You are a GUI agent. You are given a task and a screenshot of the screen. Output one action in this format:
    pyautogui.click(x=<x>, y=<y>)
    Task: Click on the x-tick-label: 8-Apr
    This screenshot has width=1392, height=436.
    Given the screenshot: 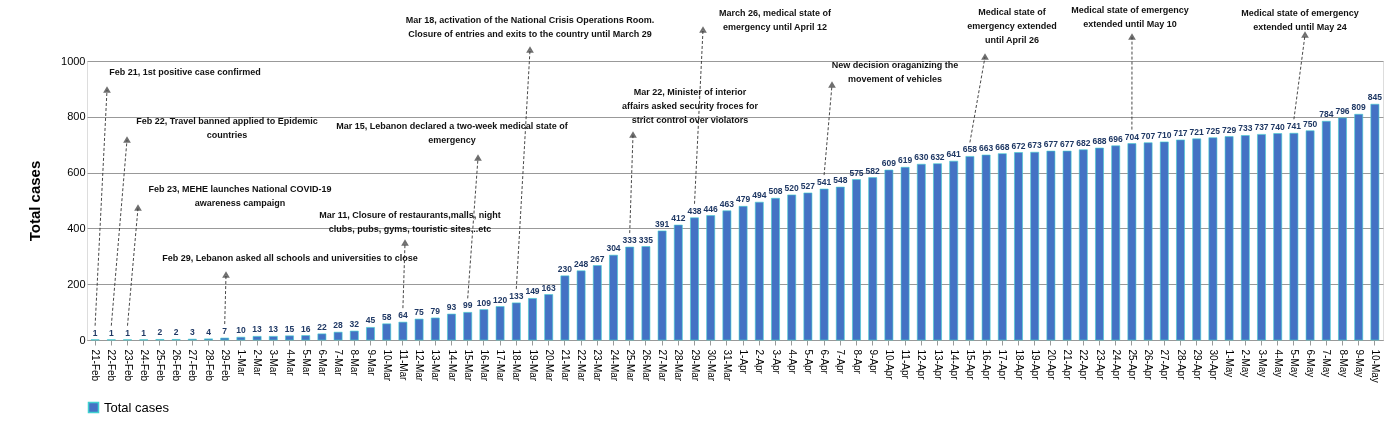 What is the action you would take?
    pyautogui.click(x=857, y=362)
    